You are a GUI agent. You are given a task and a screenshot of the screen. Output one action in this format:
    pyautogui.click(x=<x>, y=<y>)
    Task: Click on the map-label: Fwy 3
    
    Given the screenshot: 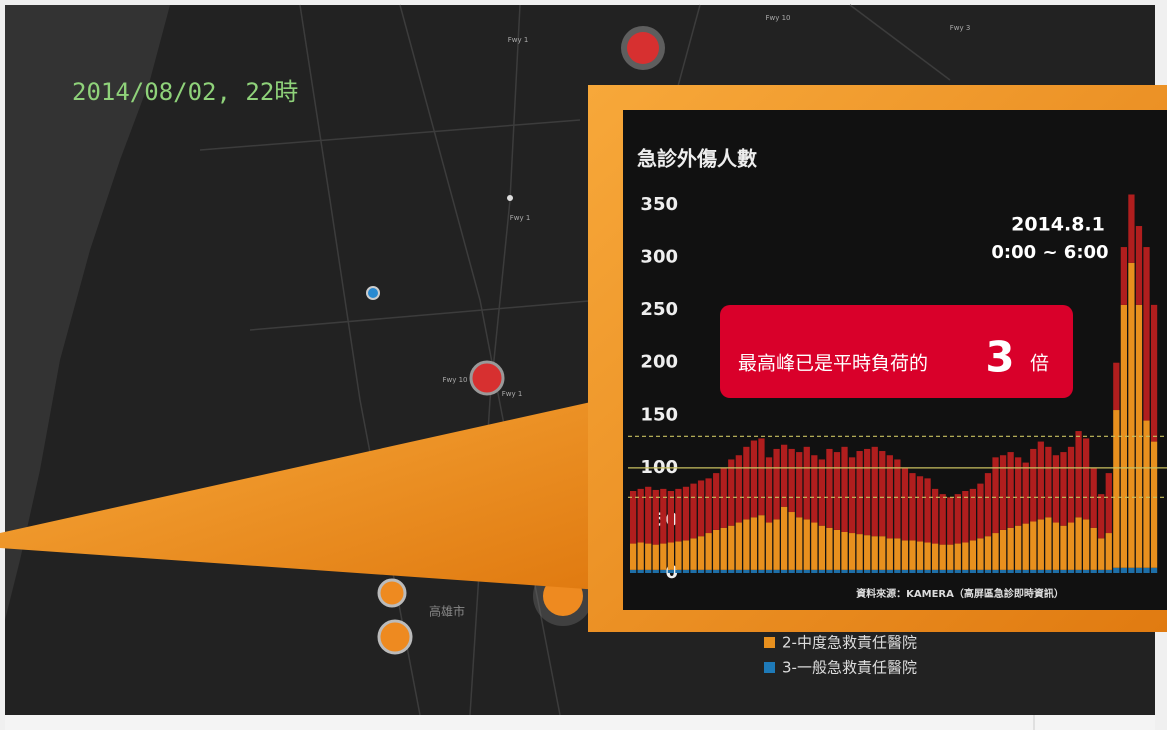 What is the action you would take?
    pyautogui.click(x=960, y=28)
    